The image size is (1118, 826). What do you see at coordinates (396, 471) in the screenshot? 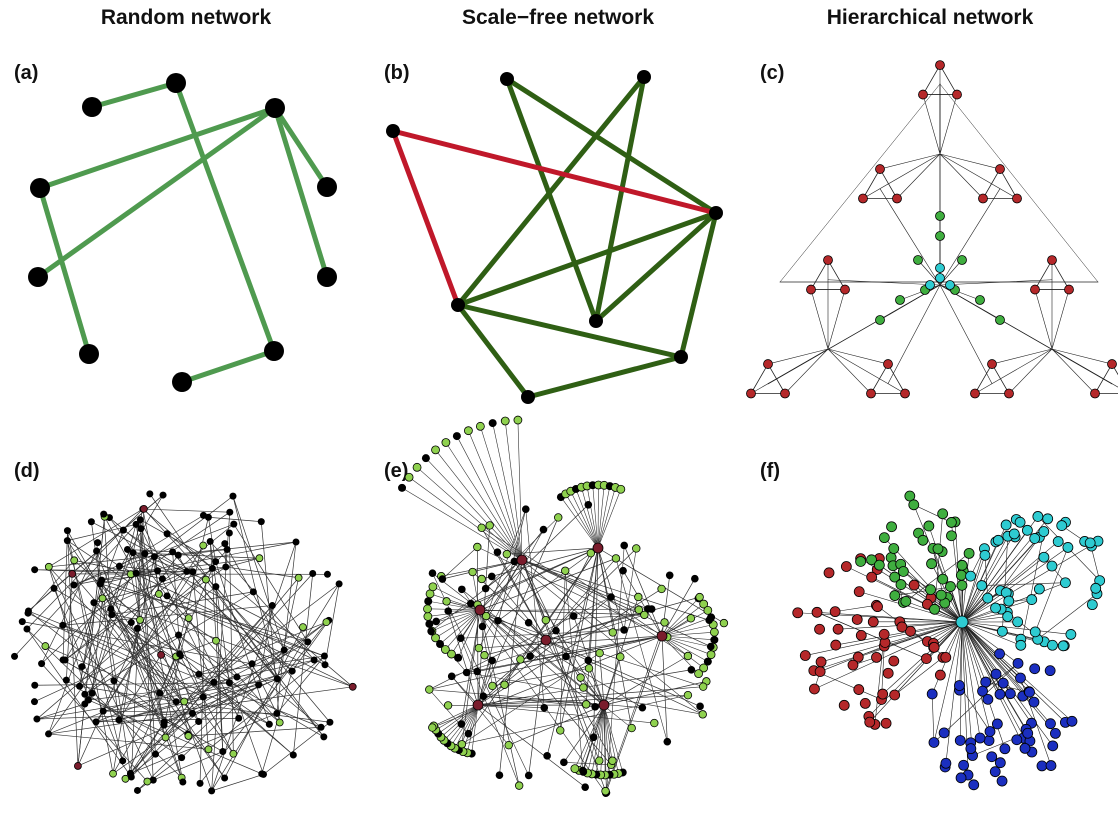
I see `panel-label-e: (e)` at bounding box center [396, 471].